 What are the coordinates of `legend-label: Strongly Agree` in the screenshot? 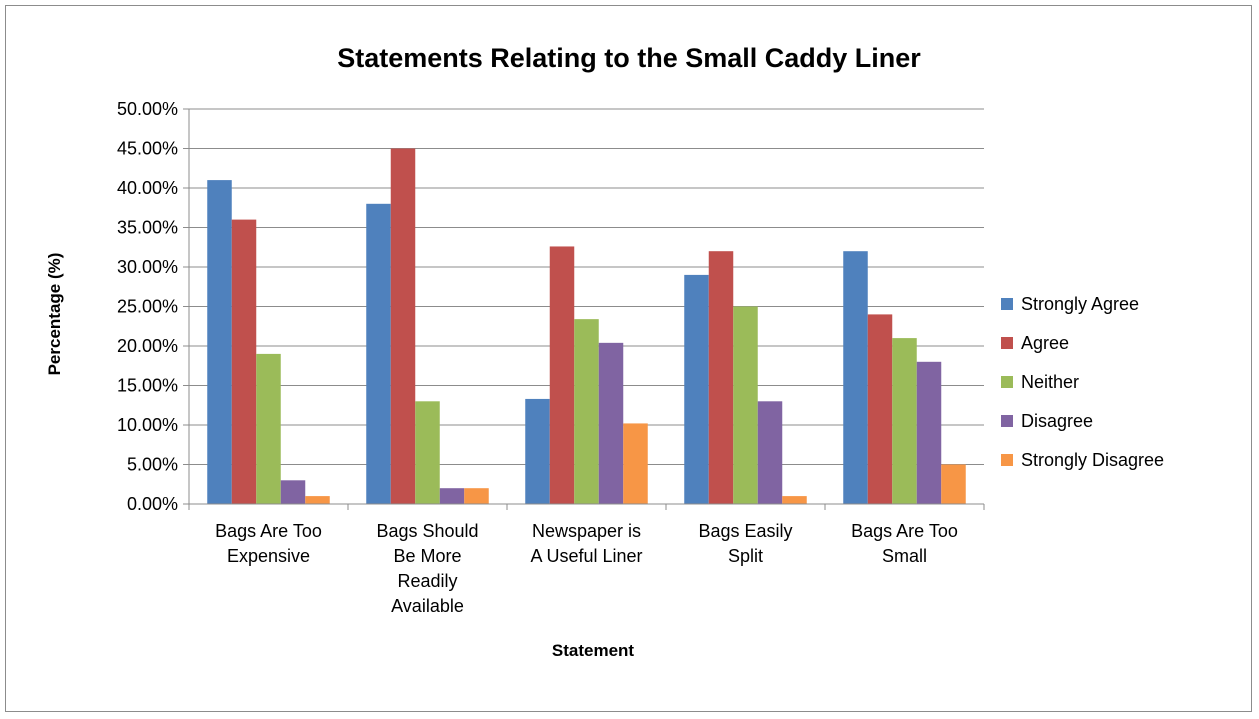 It's located at (1080, 304).